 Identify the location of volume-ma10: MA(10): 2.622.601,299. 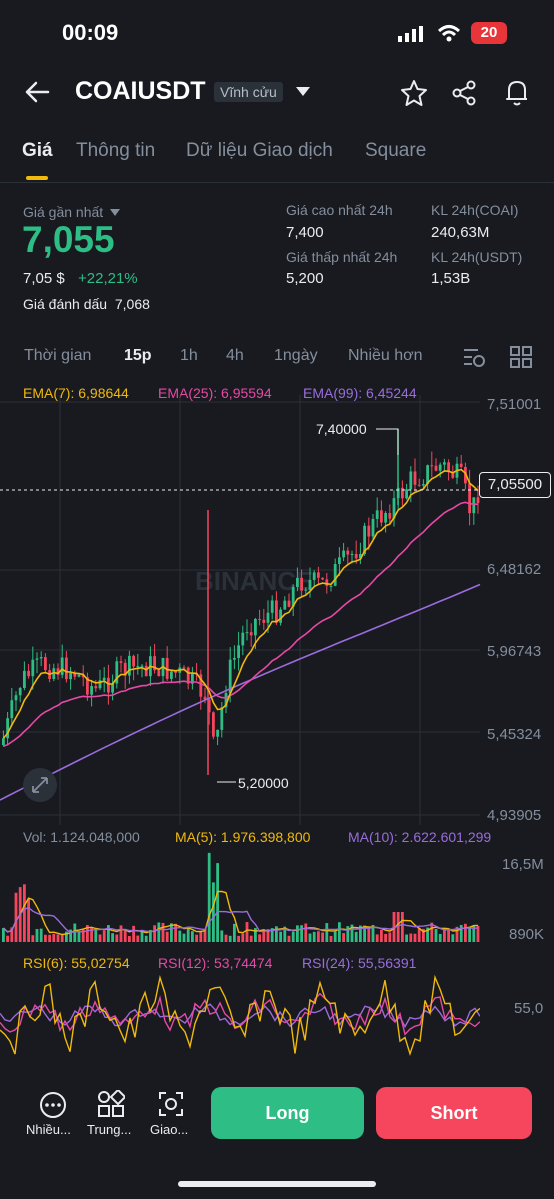
(420, 837).